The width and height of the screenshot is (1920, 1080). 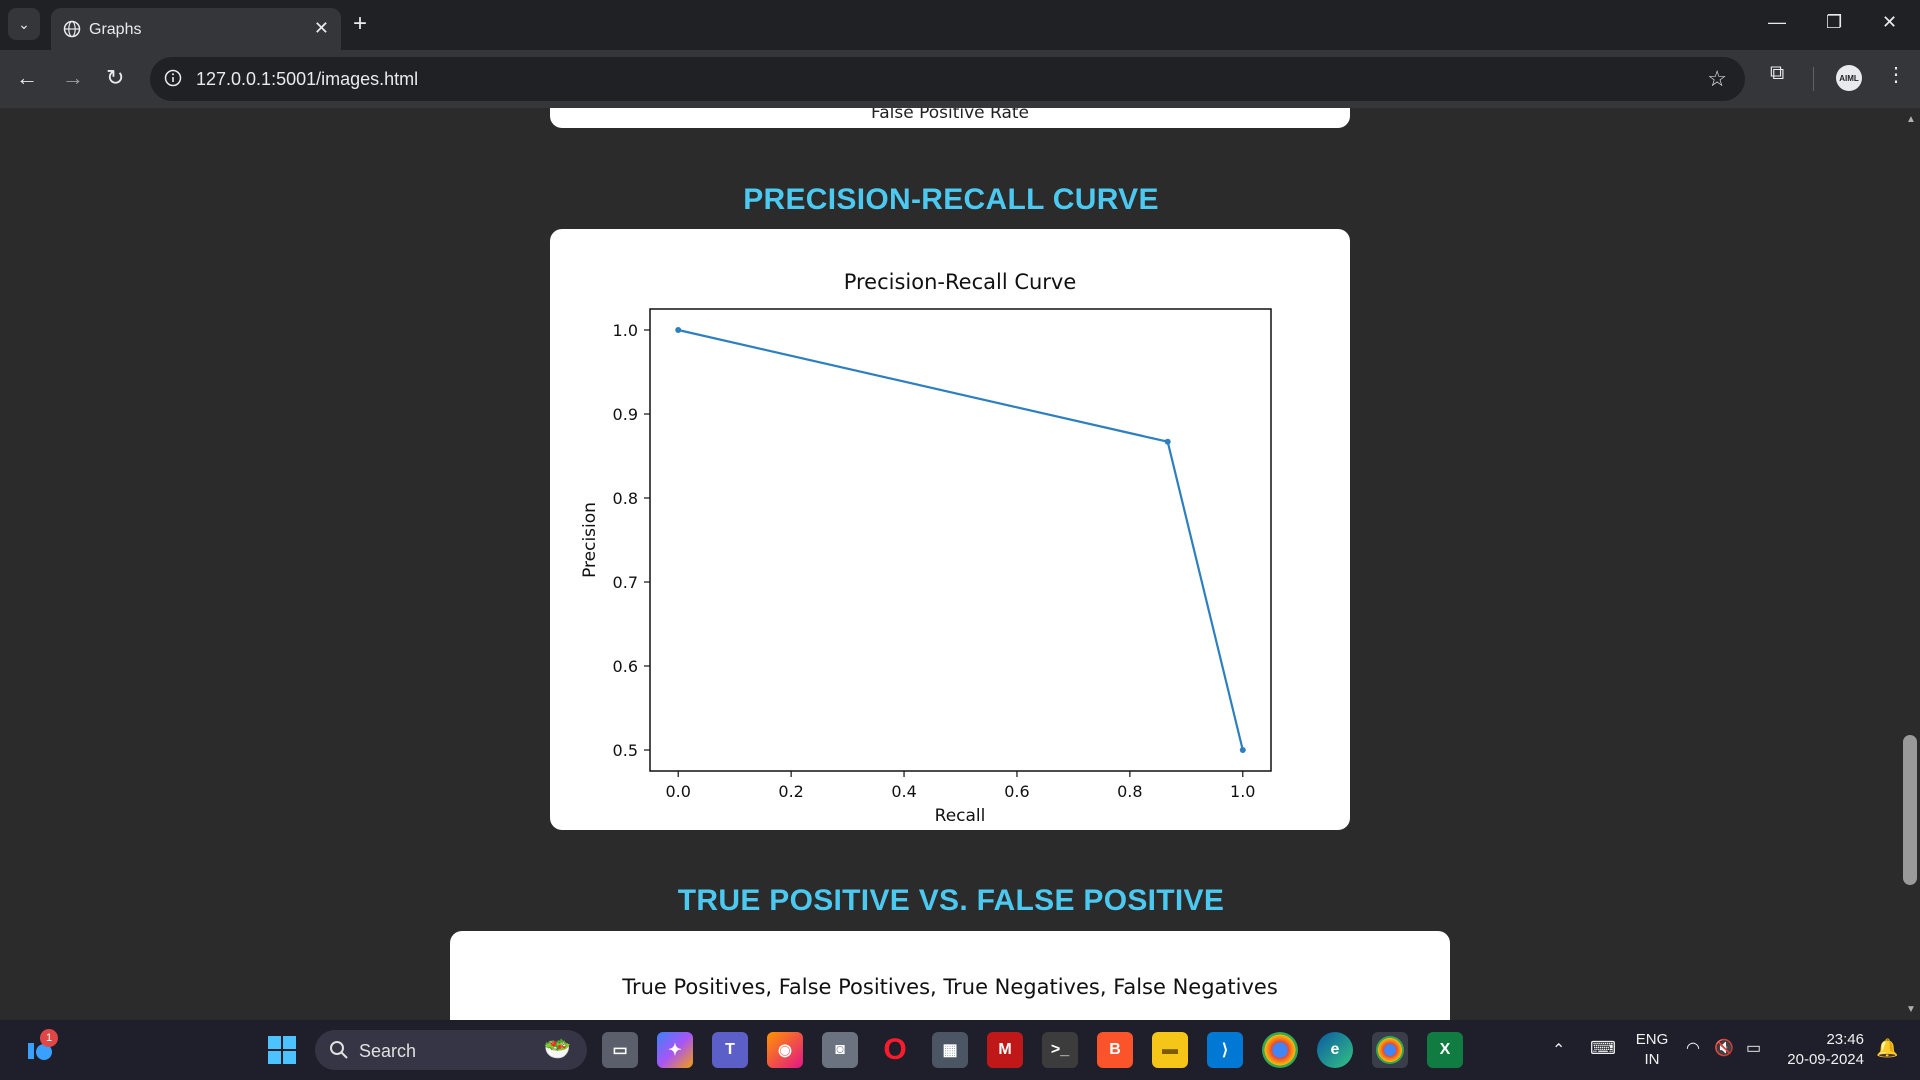 I want to click on x-tick-label: 0.8, so click(x=1129, y=791).